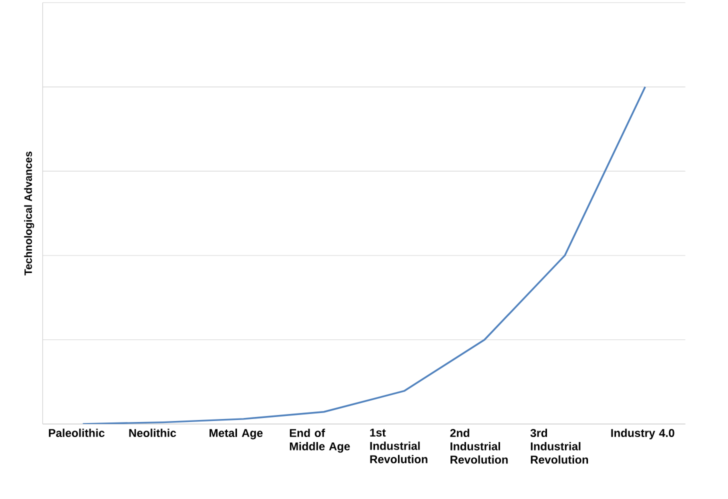 Image resolution: width=728 pixels, height=499 pixels. What do you see at coordinates (236, 434) in the screenshot?
I see `x-tick-label: Metal Age` at bounding box center [236, 434].